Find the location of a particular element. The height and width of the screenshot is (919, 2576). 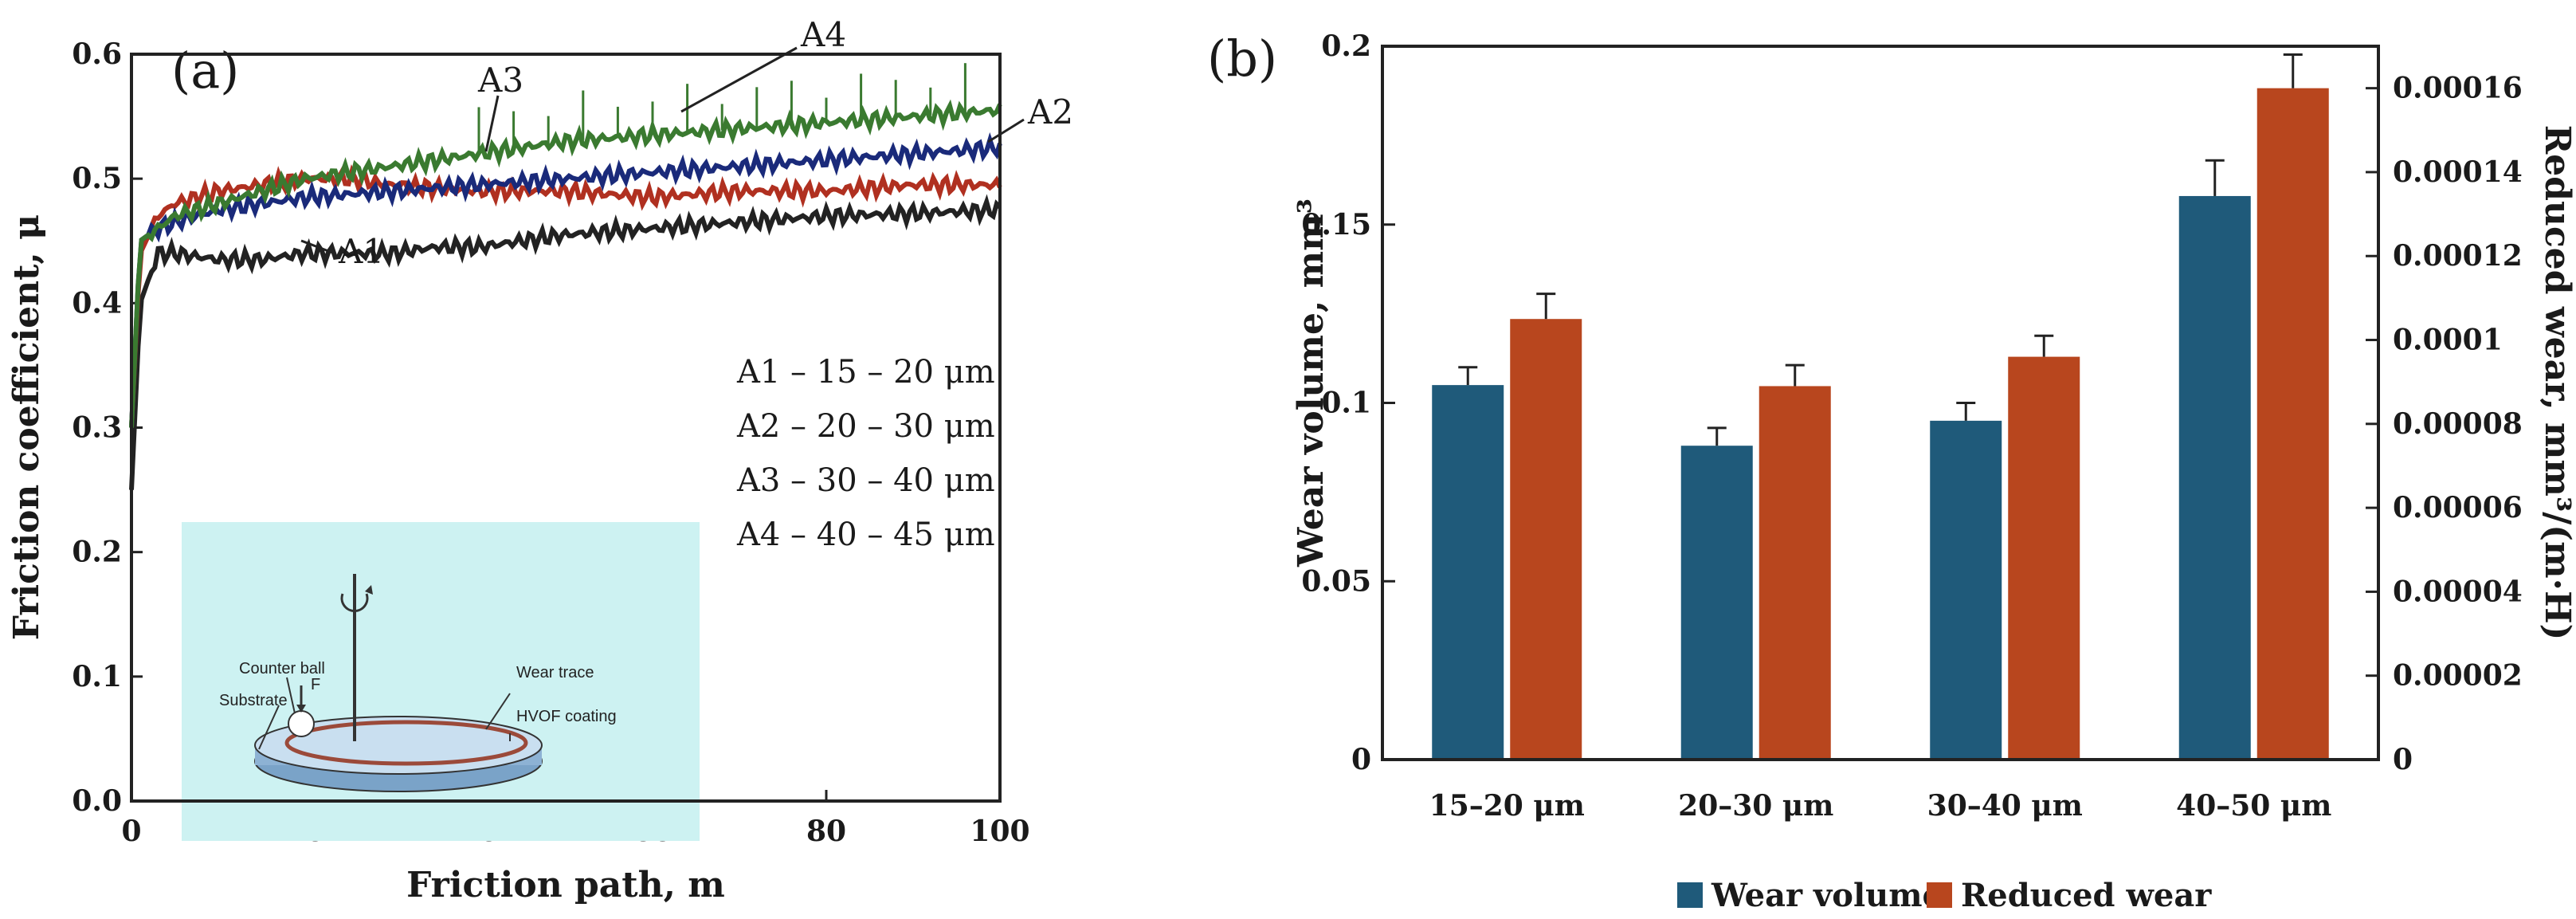

panel-a-y-tick-label: 0.4 is located at coordinates (97, 303).